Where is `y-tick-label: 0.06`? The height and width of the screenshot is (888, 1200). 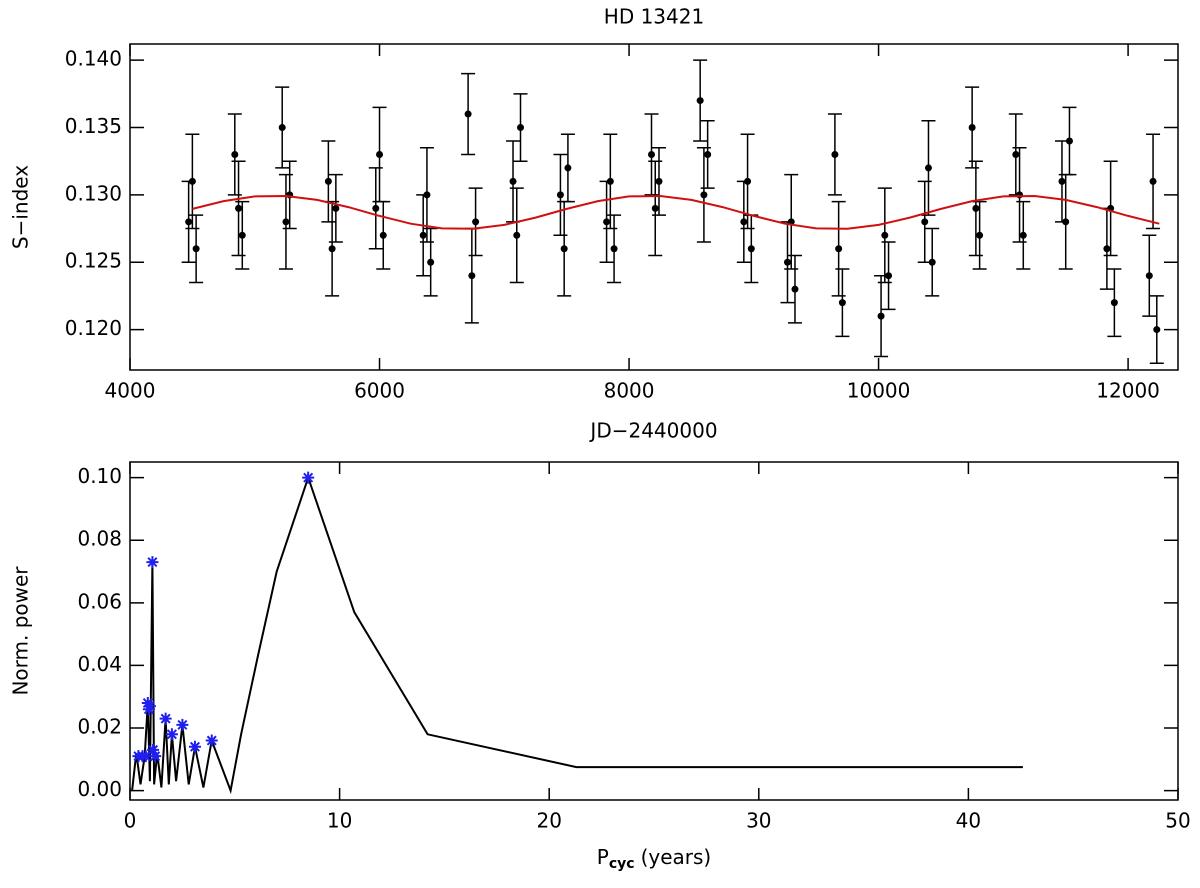 y-tick-label: 0.06 is located at coordinates (99, 601).